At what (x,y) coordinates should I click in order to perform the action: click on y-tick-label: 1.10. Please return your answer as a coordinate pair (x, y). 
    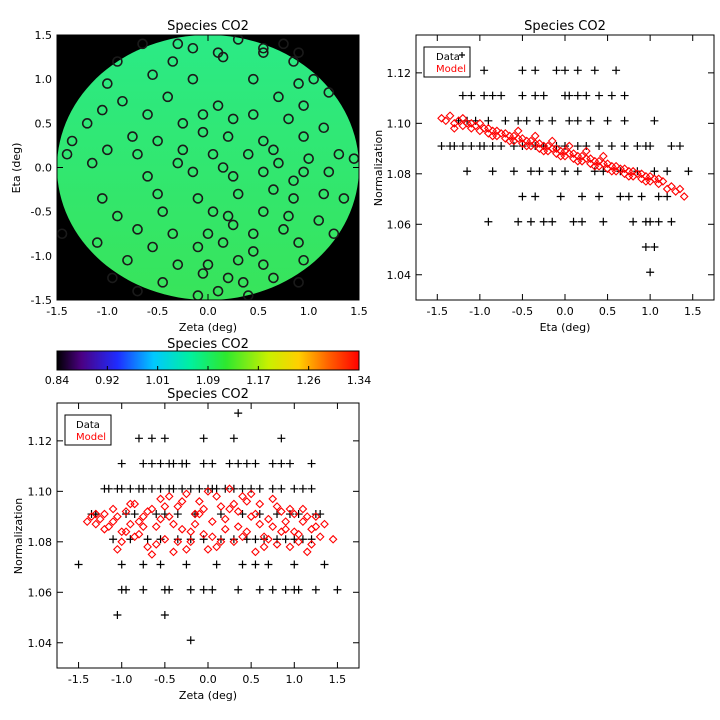
    Looking at the image, I should click on (40, 491).